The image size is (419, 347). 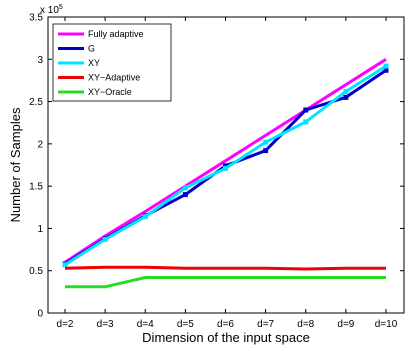 What do you see at coordinates (225, 268) in the screenshot?
I see `series-line-xy-adaptive` at bounding box center [225, 268].